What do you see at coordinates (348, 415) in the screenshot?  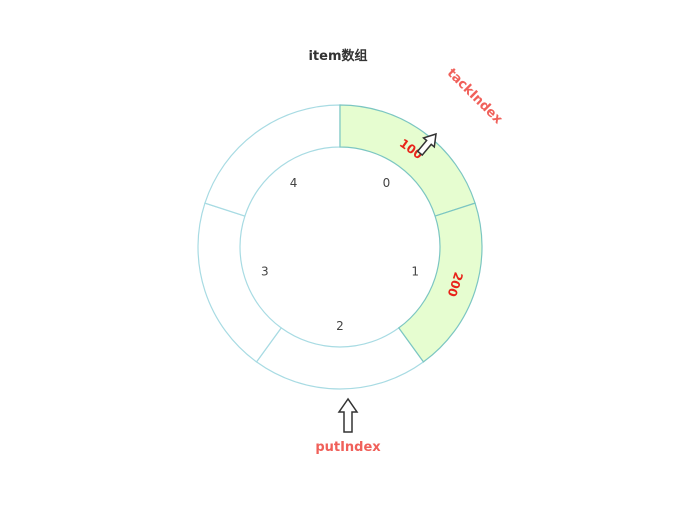 I see `put-arrow-icon` at bounding box center [348, 415].